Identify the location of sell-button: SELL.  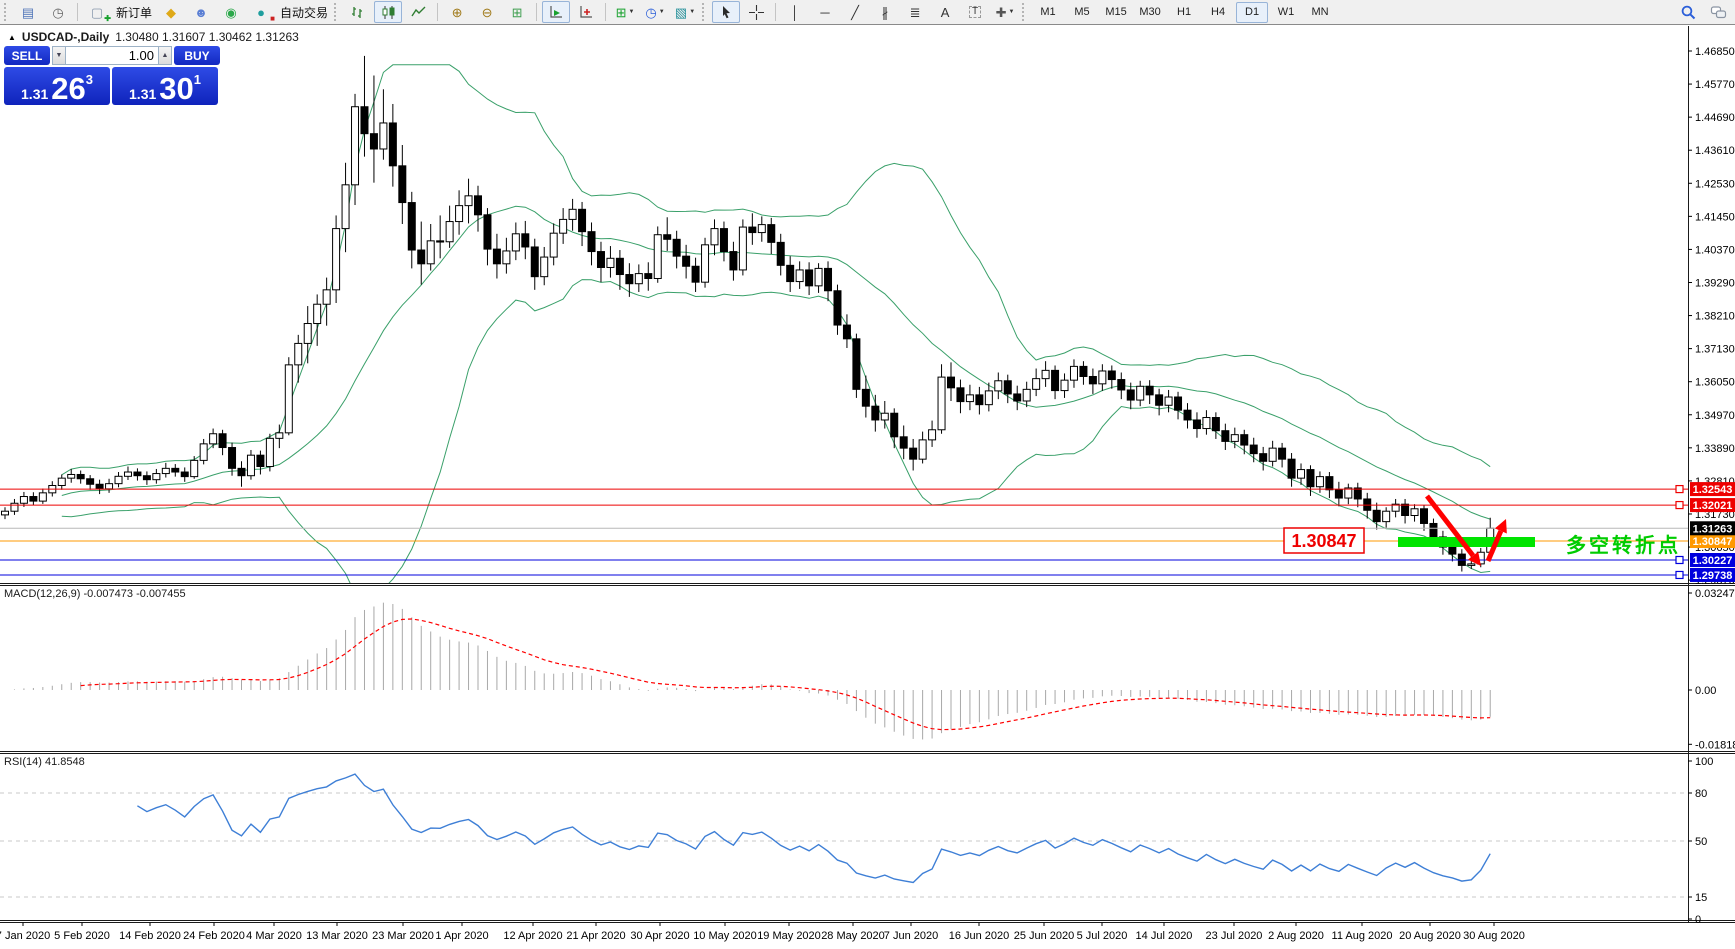
(27, 55).